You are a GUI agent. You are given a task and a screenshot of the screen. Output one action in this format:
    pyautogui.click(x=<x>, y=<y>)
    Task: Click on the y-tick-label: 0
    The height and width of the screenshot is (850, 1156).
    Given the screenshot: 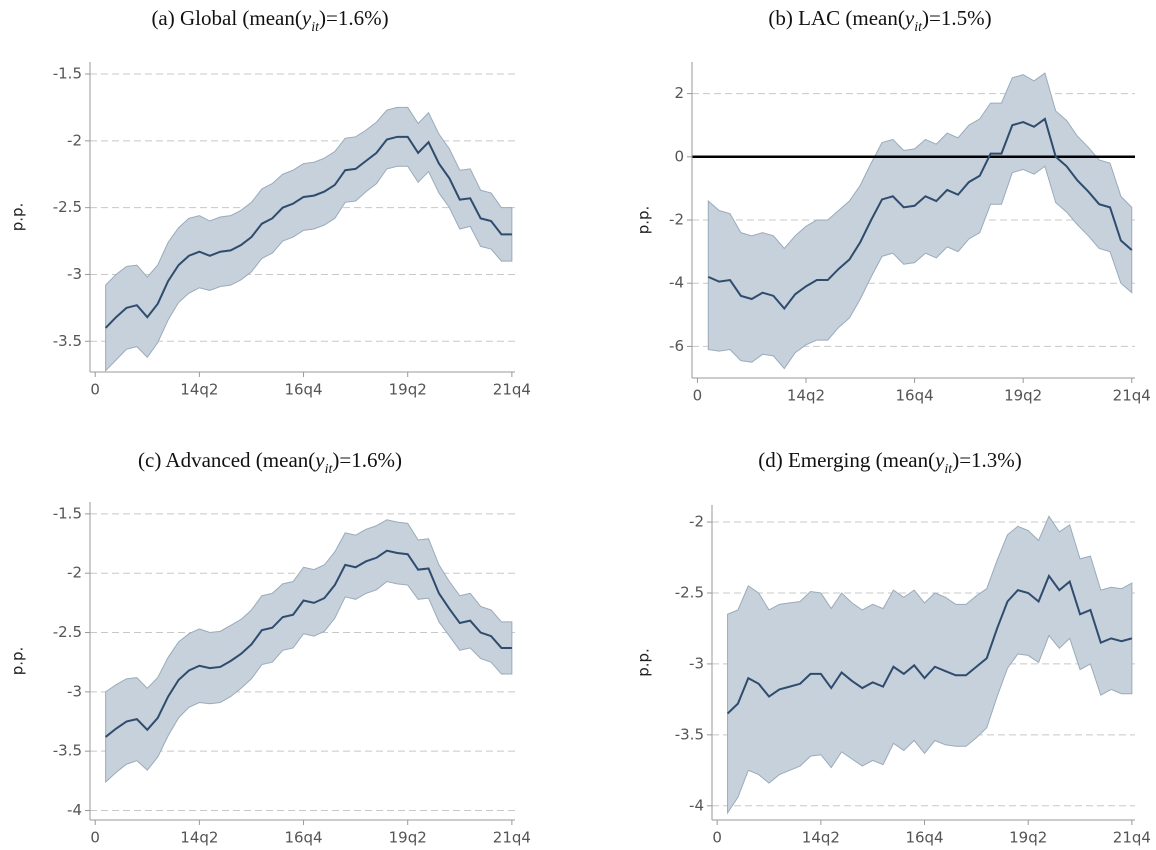 What is the action you would take?
    pyautogui.click(x=679, y=156)
    